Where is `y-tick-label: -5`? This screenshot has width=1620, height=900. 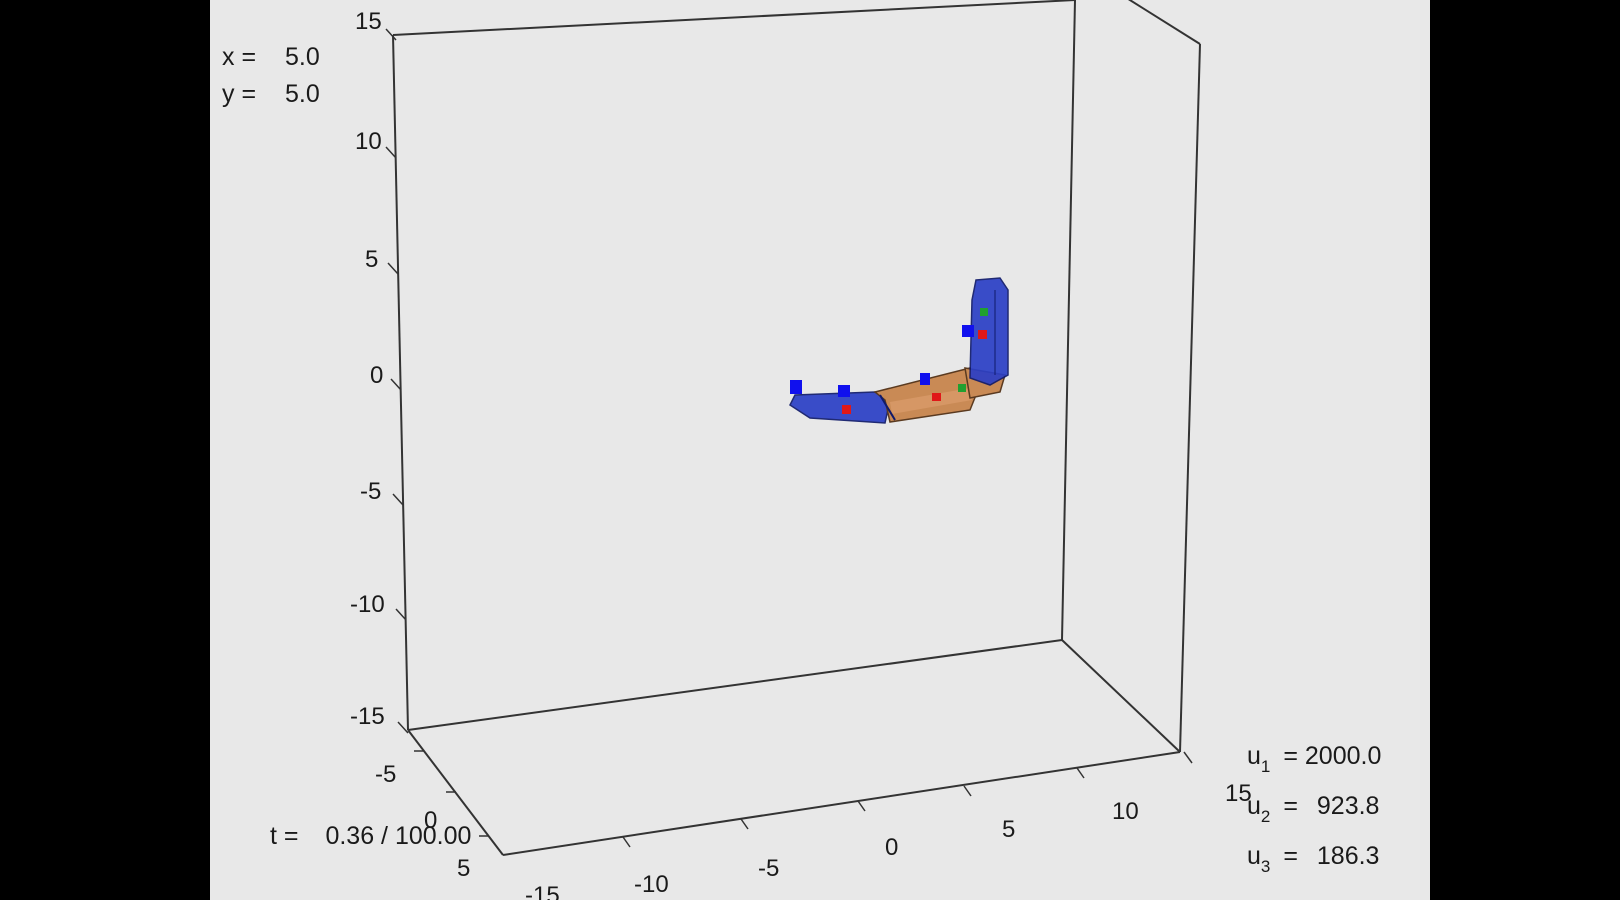 y-tick-label: -5 is located at coordinates (386, 774).